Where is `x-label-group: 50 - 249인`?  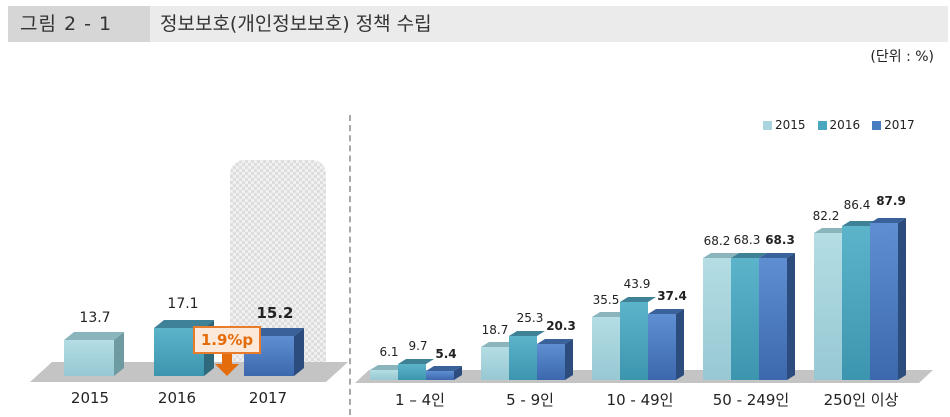
x-label-group: 50 - 249인 is located at coordinates (751, 400).